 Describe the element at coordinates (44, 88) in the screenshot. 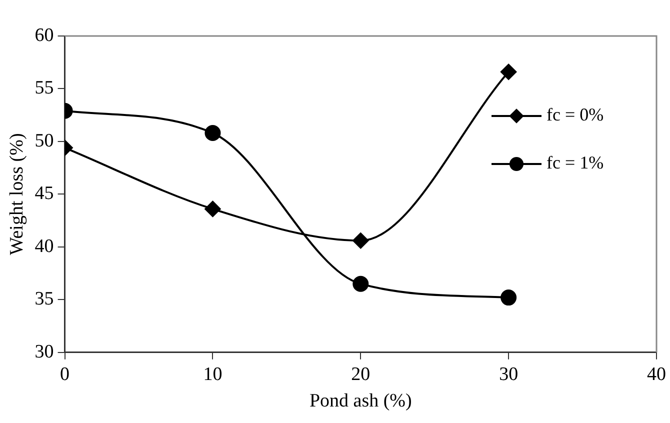

I see `y-tick-label: 55` at that location.